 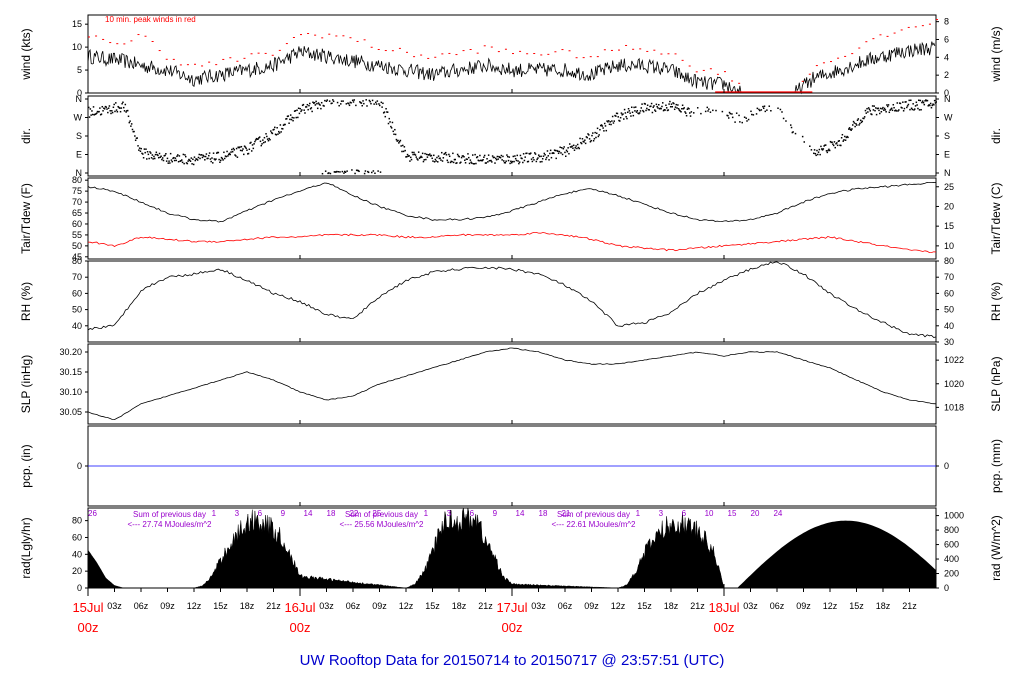 I want to click on ytick-label-left: N, so click(x=79, y=173).